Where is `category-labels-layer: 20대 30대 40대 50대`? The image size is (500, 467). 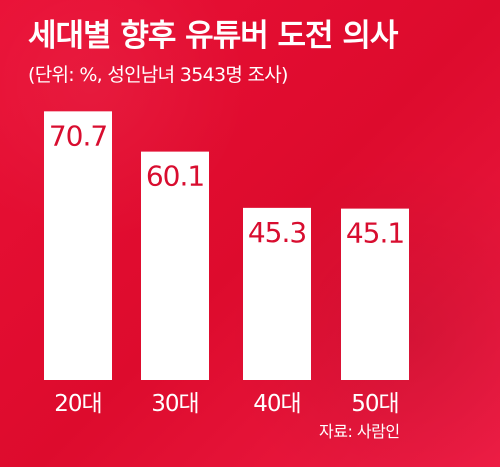
category-labels-layer: 20대 30대 40대 50대 is located at coordinates (226, 404).